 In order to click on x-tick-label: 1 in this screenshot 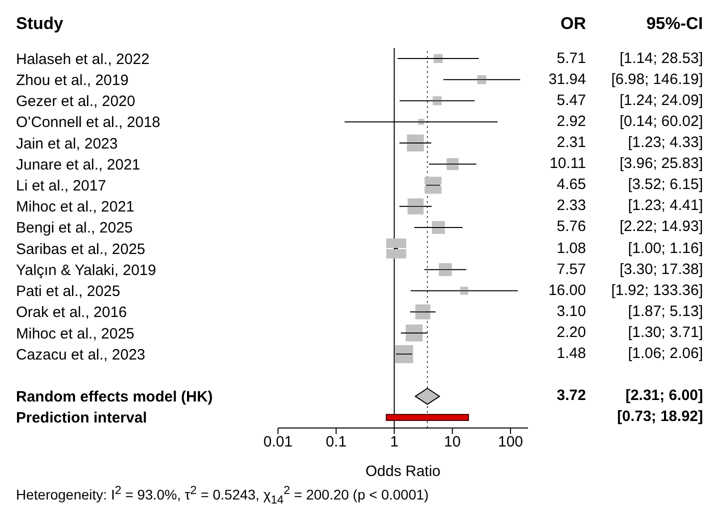, I will do `click(394, 442)`.